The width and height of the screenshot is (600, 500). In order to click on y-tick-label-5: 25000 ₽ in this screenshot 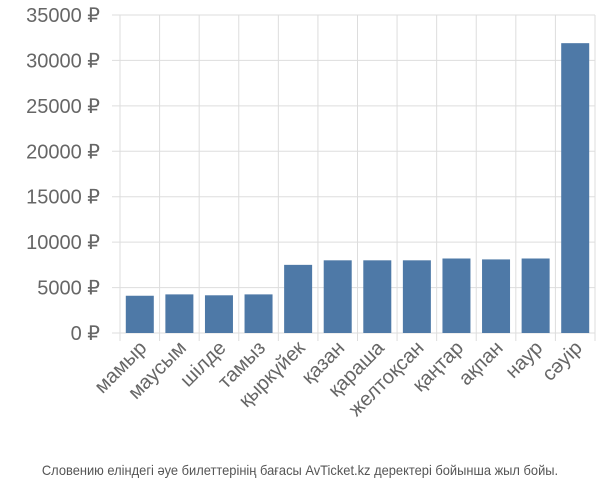, I will do `click(63, 107)`.